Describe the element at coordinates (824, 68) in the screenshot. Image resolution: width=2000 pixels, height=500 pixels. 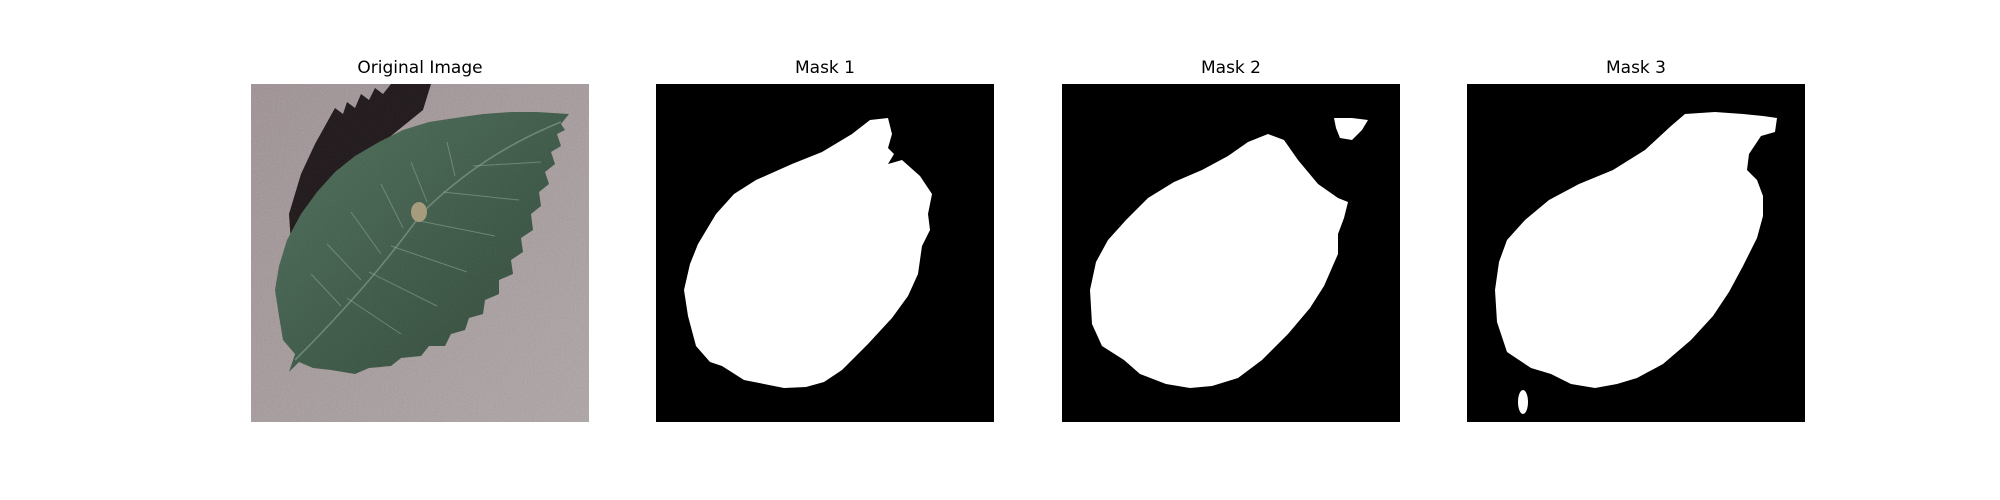
I see `panel-title-mask-1: Mask 1` at that location.